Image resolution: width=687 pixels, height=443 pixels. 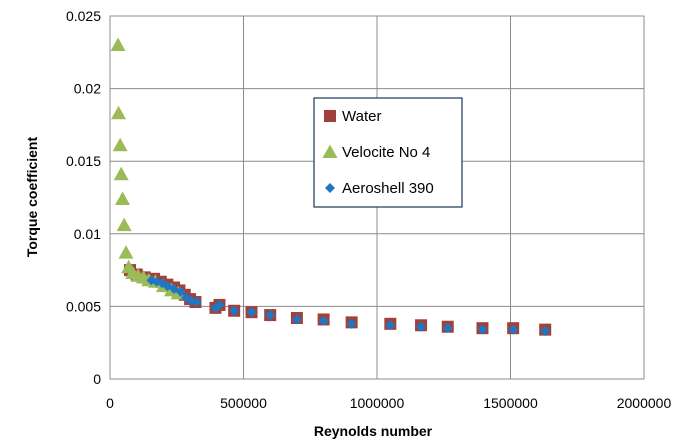 I want to click on x-tick-label: 0, so click(x=110, y=403).